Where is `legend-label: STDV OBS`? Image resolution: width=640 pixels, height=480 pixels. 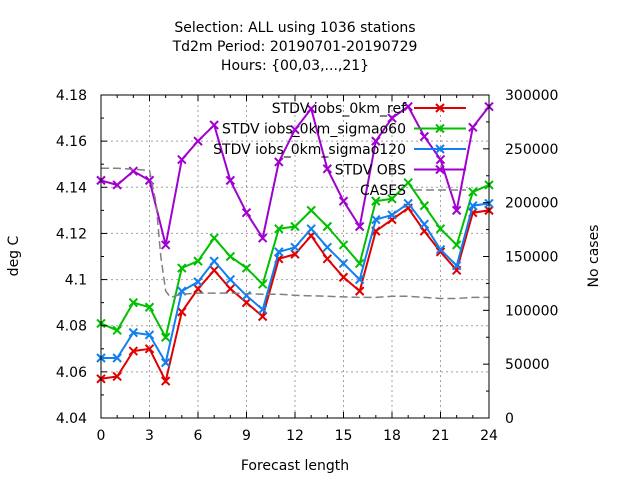
legend-label: STDV OBS is located at coordinates (370, 171).